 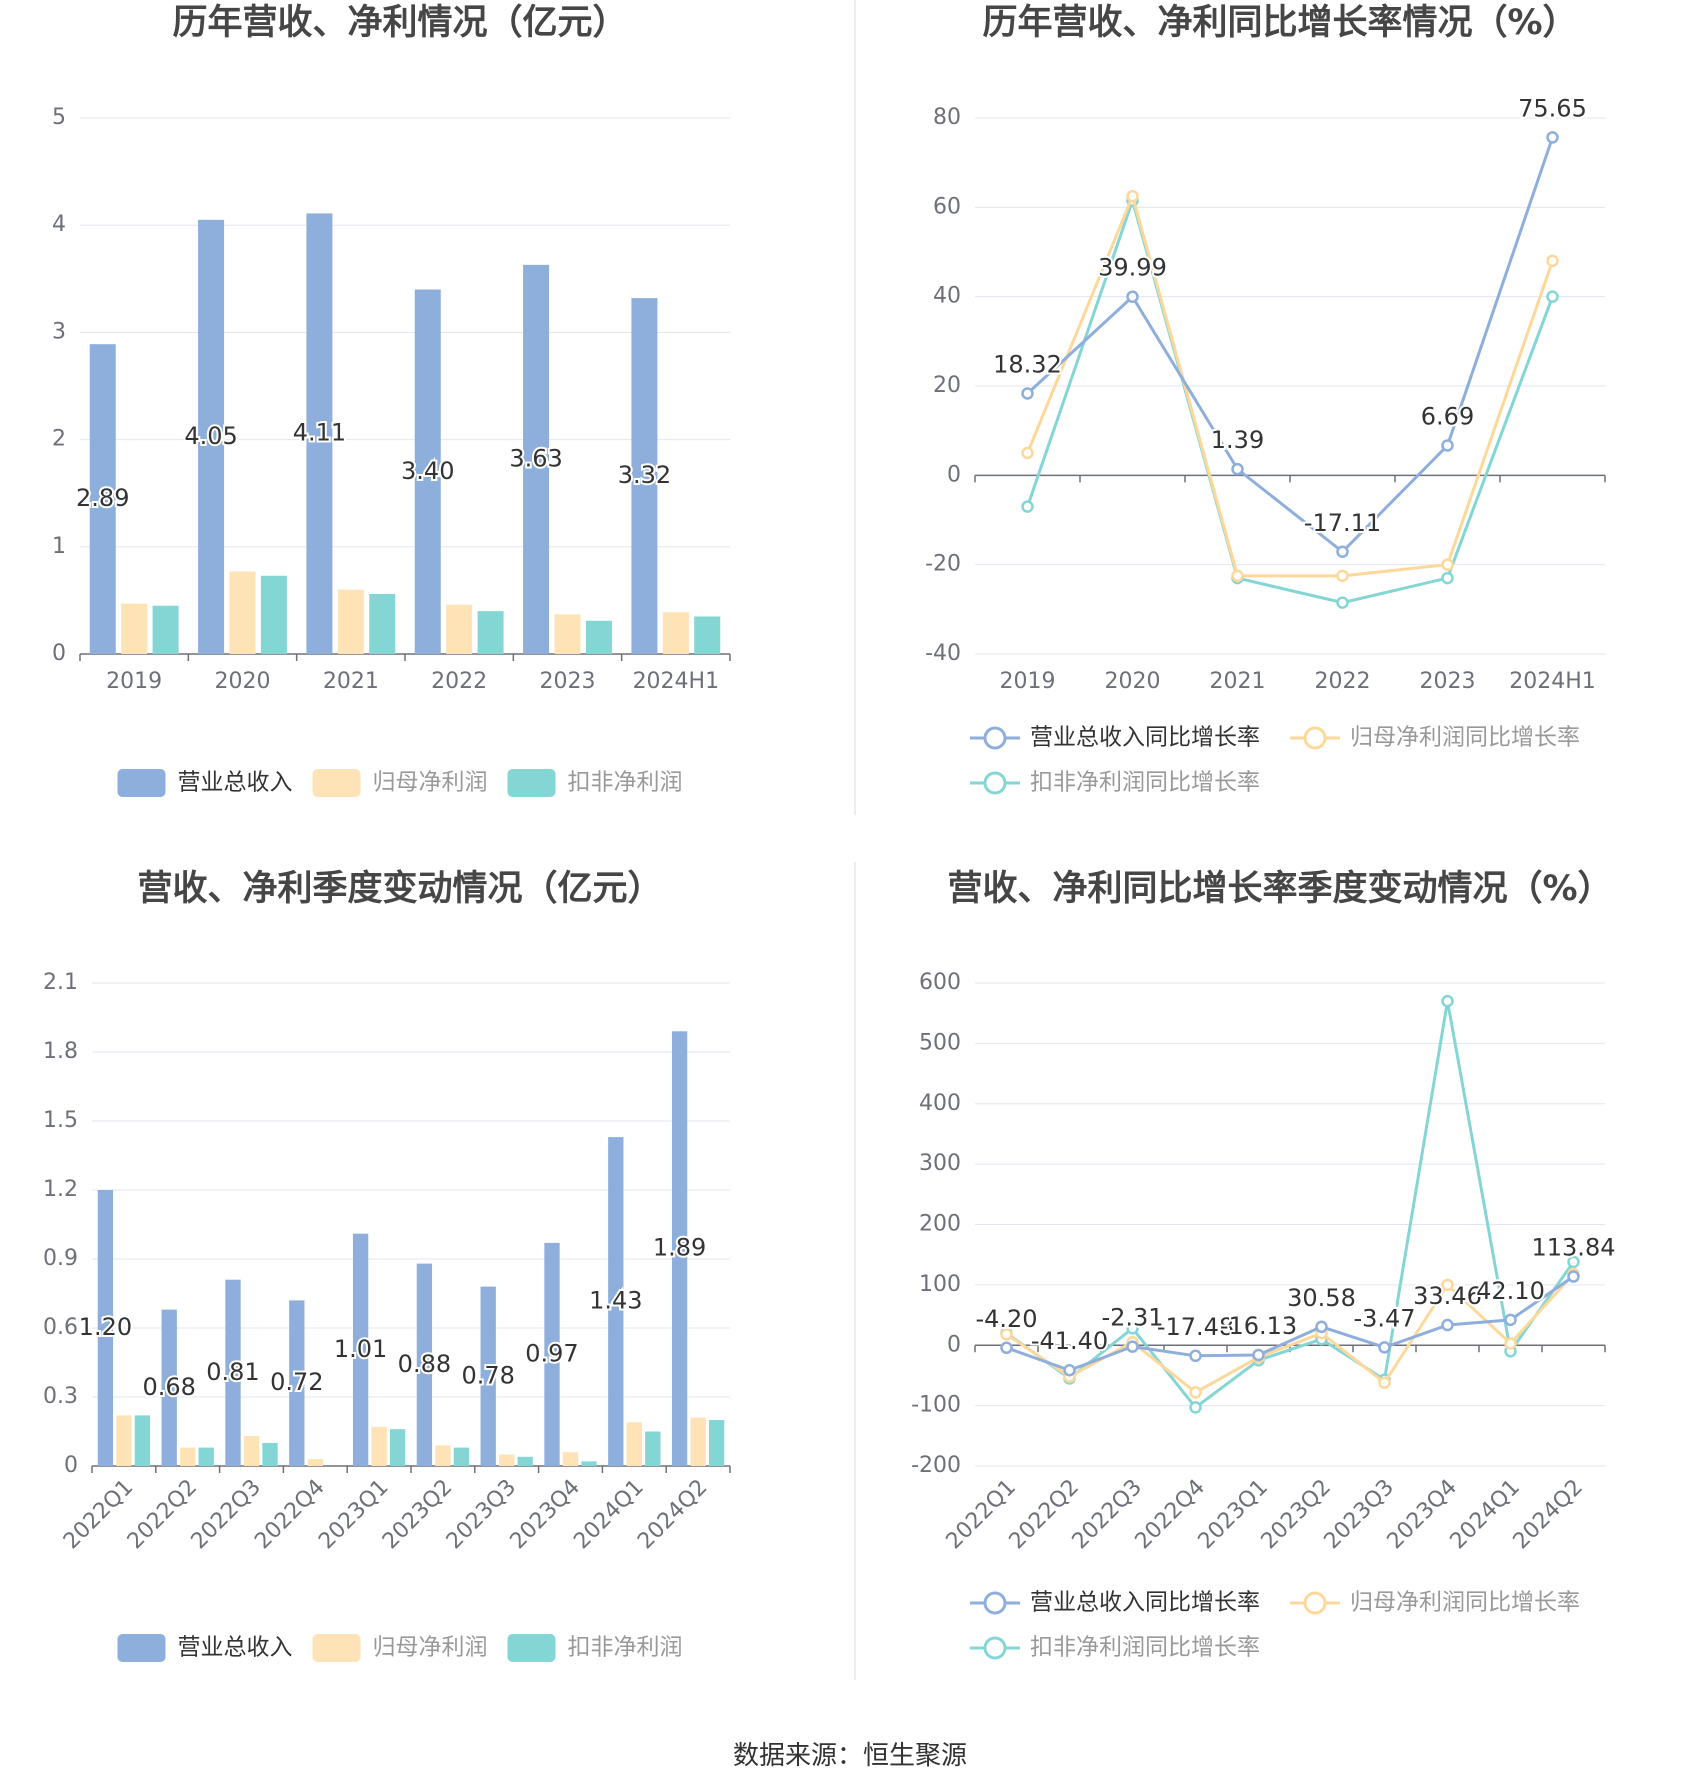 I want to click on line-value-label: 18.32, so click(x=1027, y=365).